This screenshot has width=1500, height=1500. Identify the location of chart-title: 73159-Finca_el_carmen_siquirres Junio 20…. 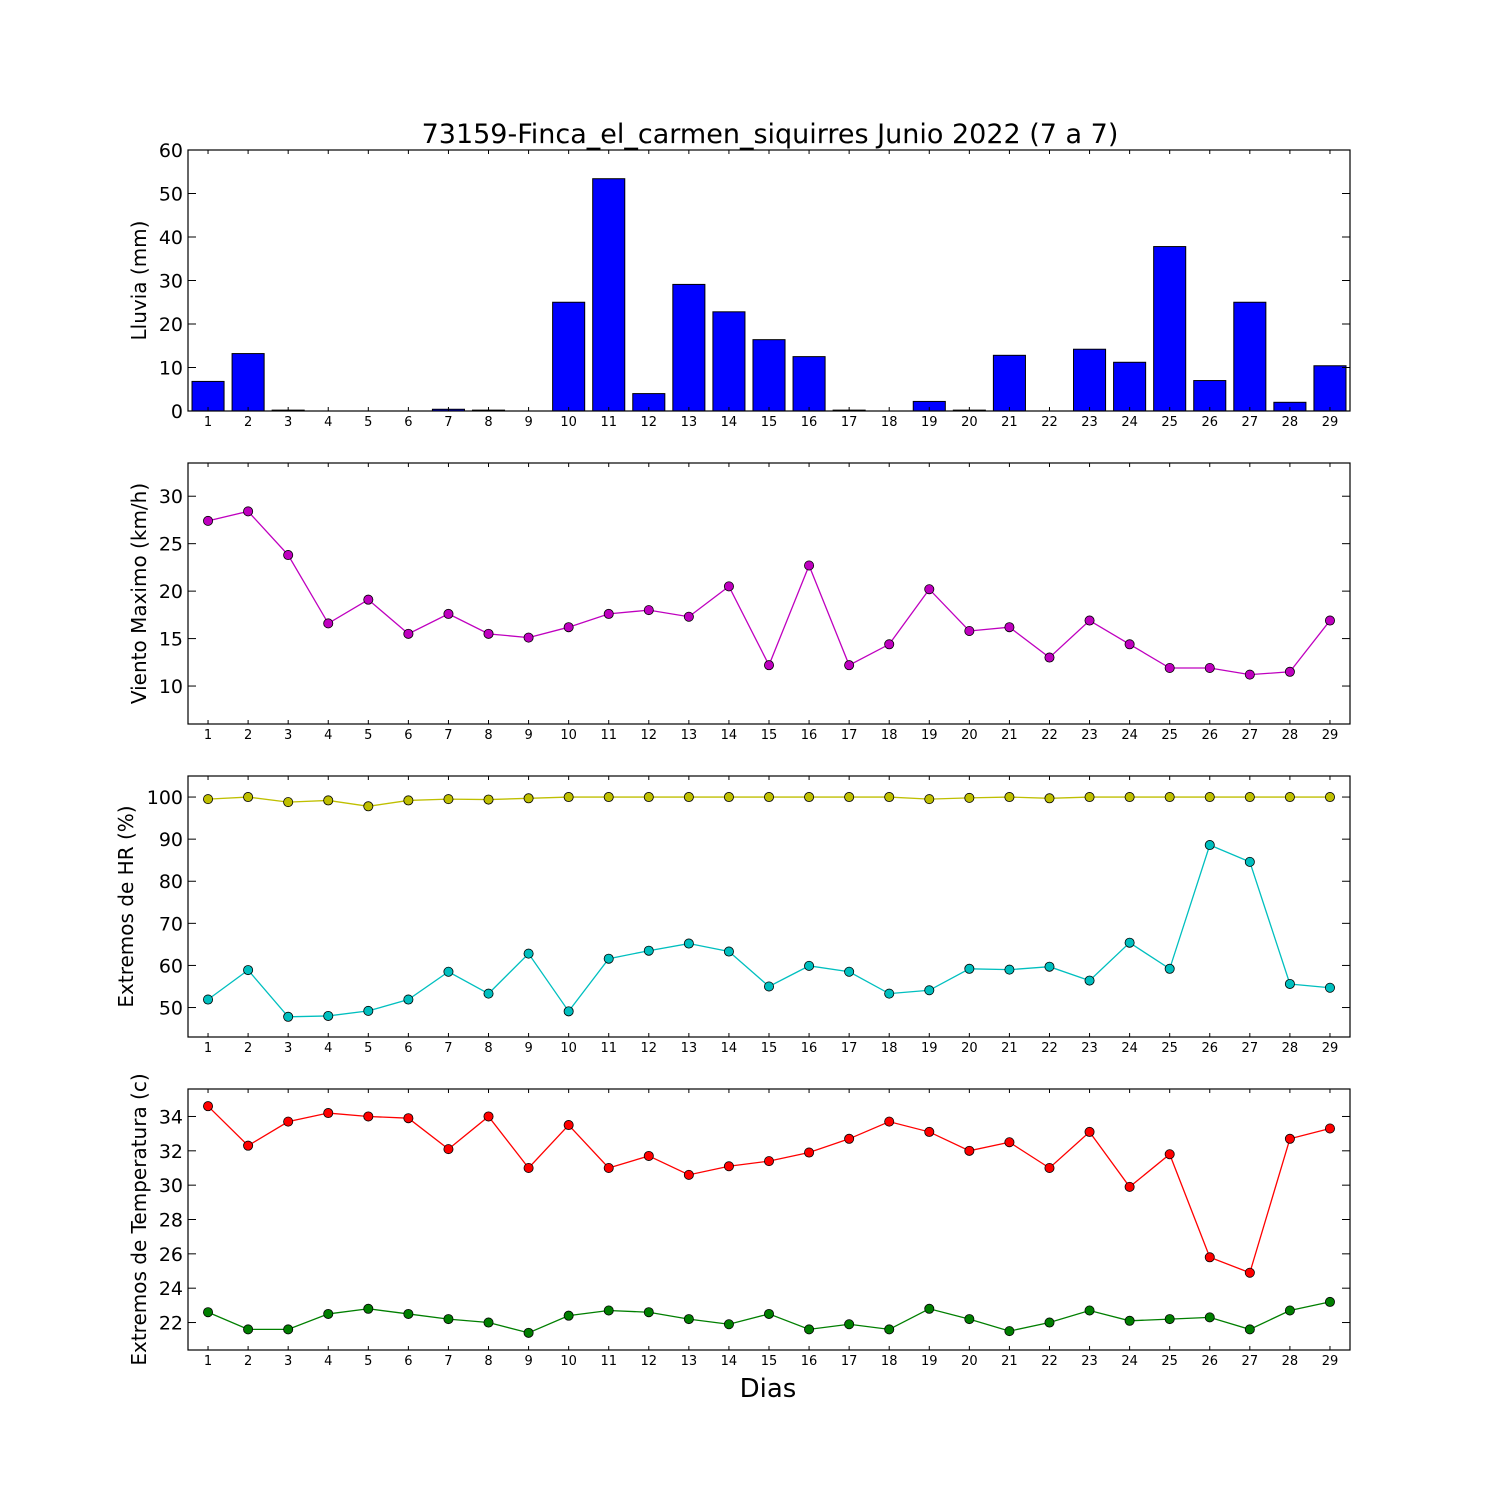
(770, 134).